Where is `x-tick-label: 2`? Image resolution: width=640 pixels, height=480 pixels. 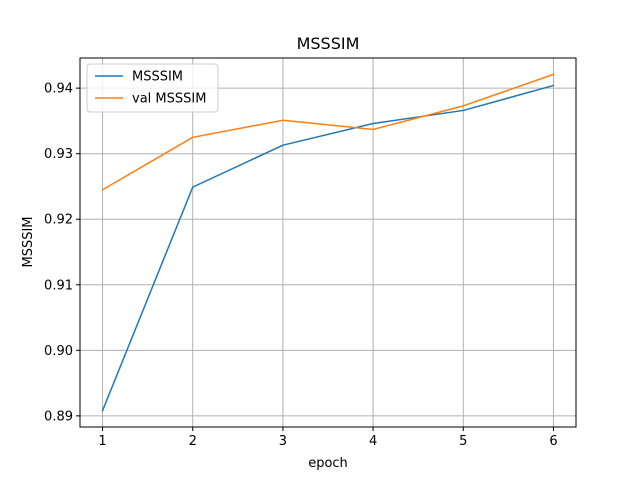
x-tick-label: 2 is located at coordinates (193, 441).